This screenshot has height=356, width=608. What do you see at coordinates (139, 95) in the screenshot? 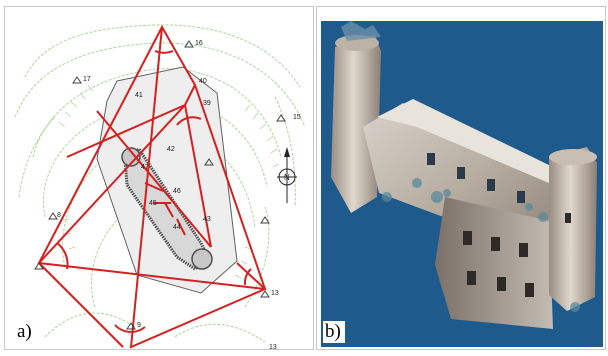
I see `point-label-41: 41` at bounding box center [139, 95].